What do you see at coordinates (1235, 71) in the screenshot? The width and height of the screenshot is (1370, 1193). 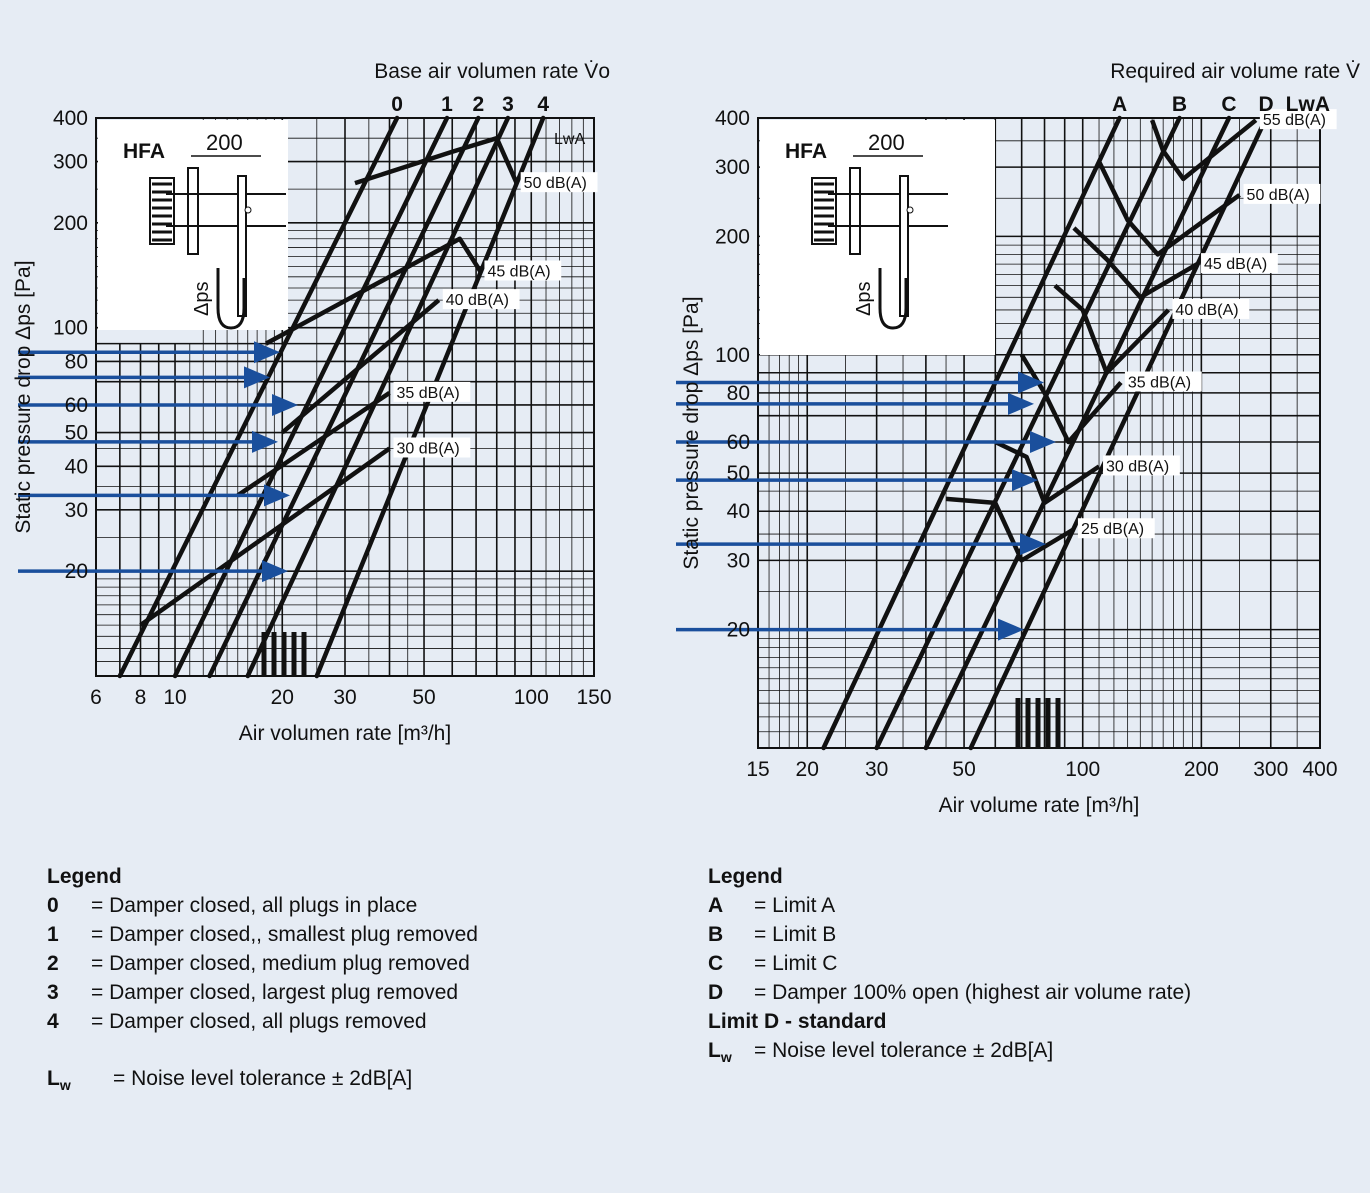 I see `chart-title: Required air volume rate V̇` at bounding box center [1235, 71].